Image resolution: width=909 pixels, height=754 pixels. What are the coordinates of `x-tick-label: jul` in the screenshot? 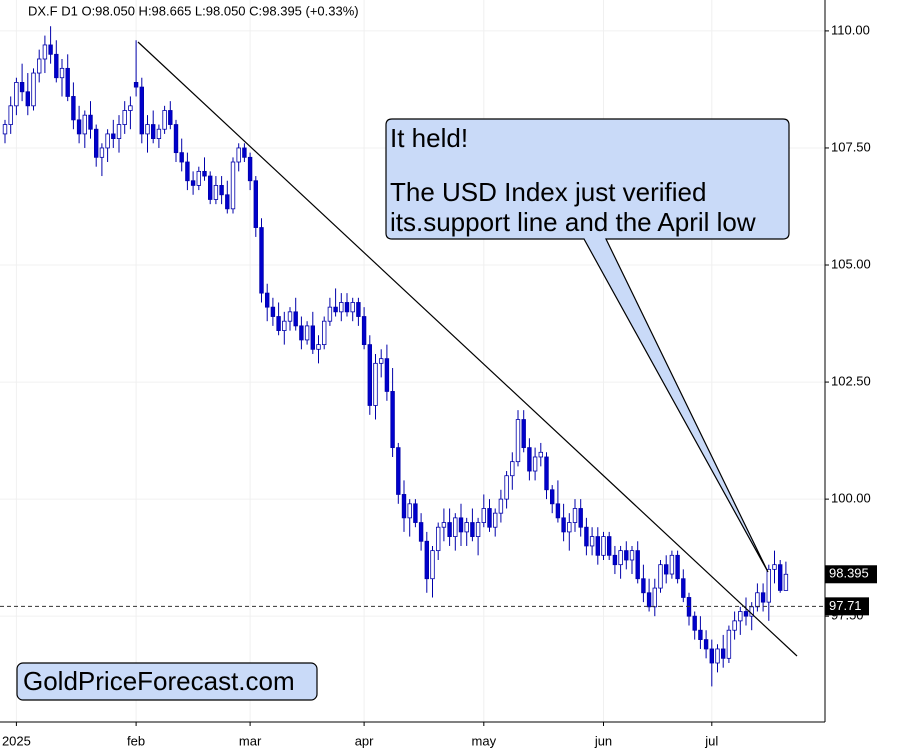 It's located at (711, 740).